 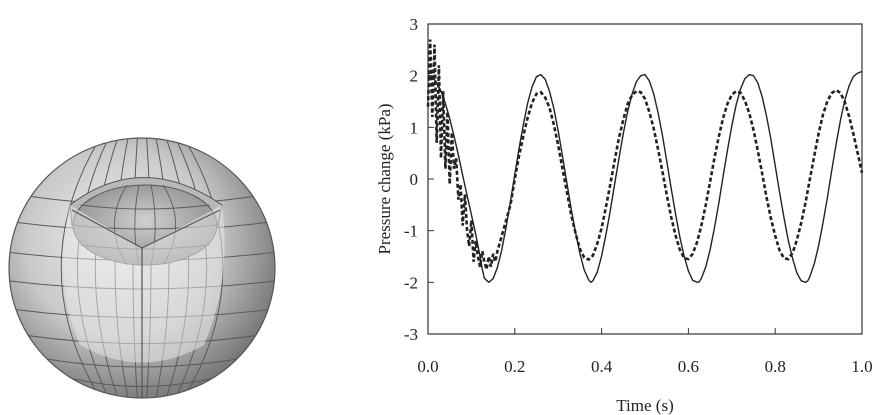 What do you see at coordinates (645, 352) in the screenshot?
I see `x-axis-ticks: 0.0 0.2 0.4 0.6 0.8 1.0` at bounding box center [645, 352].